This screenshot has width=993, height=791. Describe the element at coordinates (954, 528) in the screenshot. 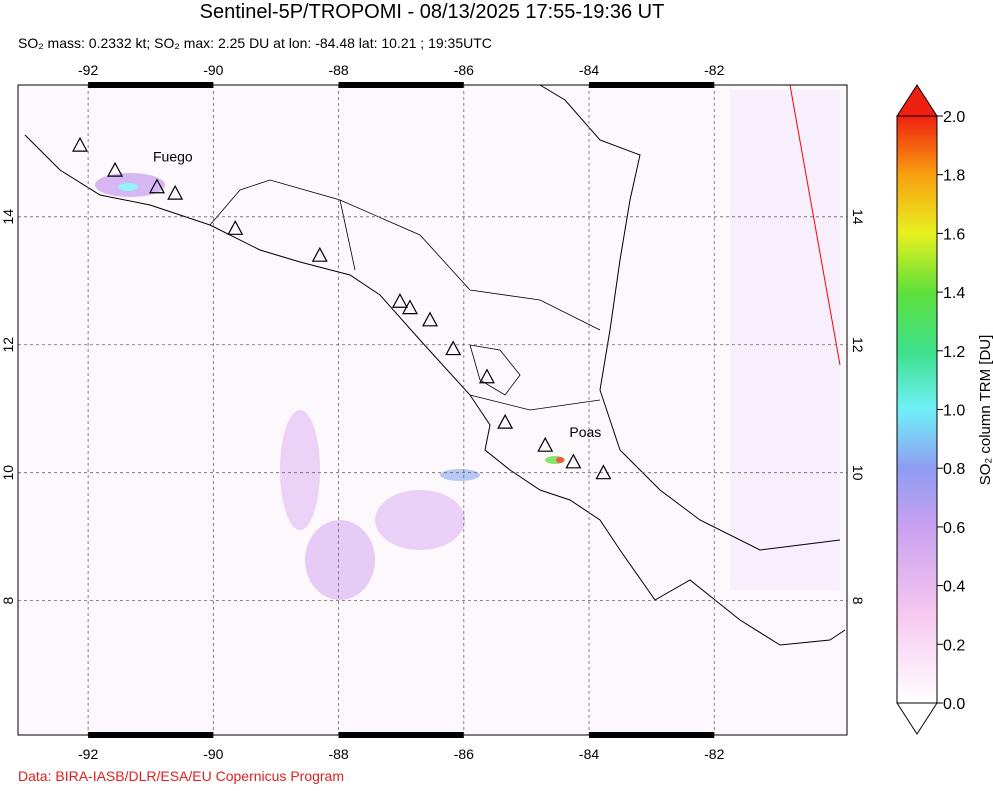

I see `colorbar-tick-label: 0.6` at that location.